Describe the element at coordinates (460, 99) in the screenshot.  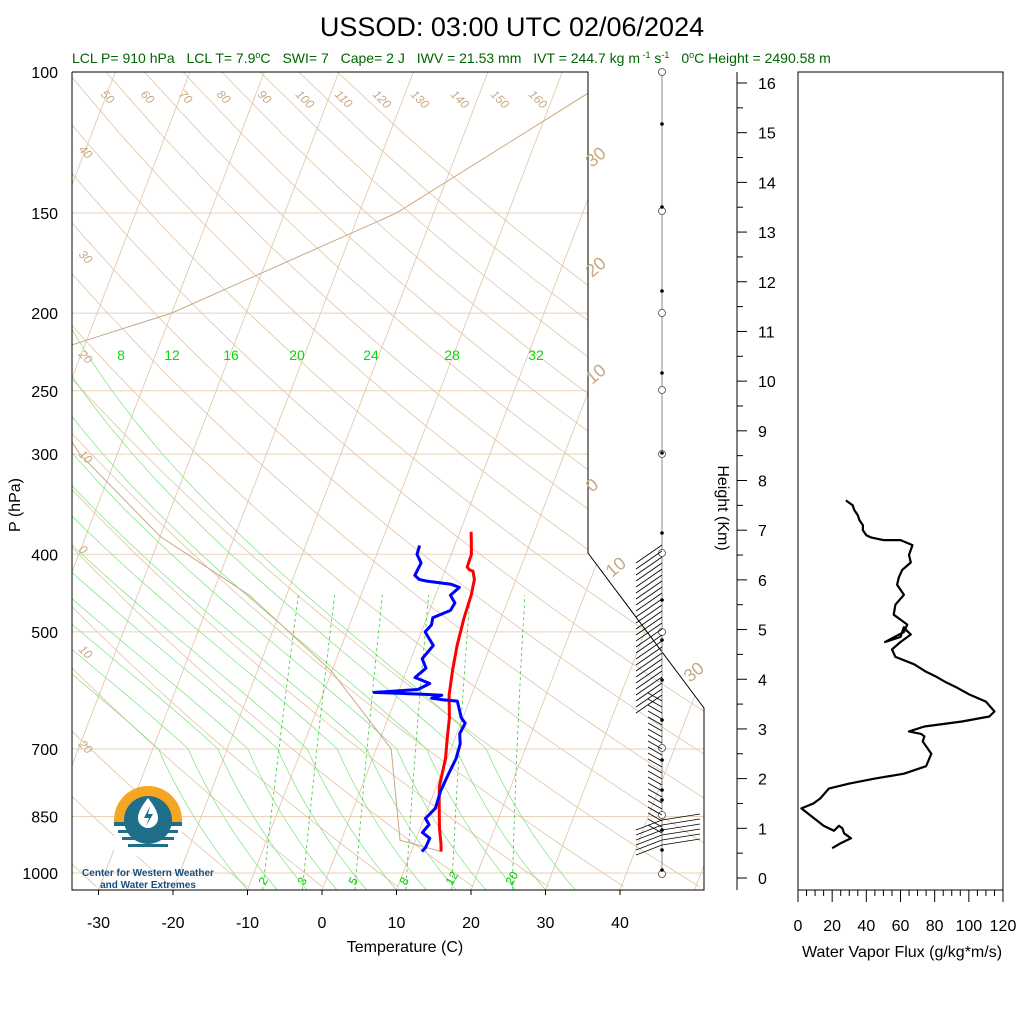
I see `isotherm-top-label: 140` at that location.